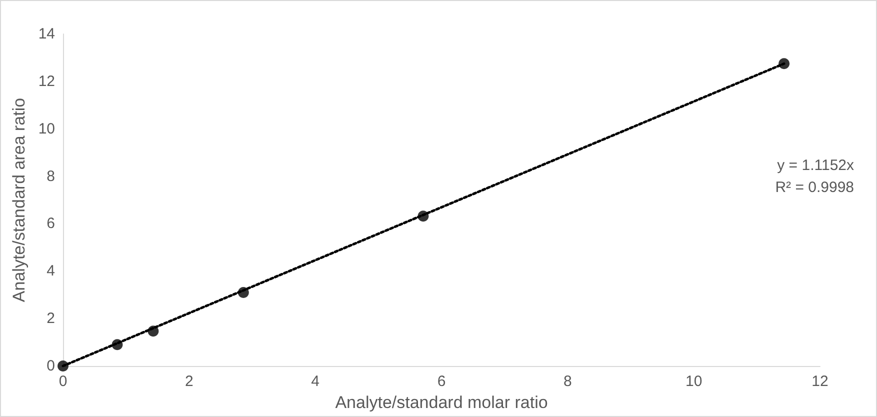 The image size is (877, 417). I want to click on x-axis-title: Analyte/standard molar ratio, so click(441, 402).